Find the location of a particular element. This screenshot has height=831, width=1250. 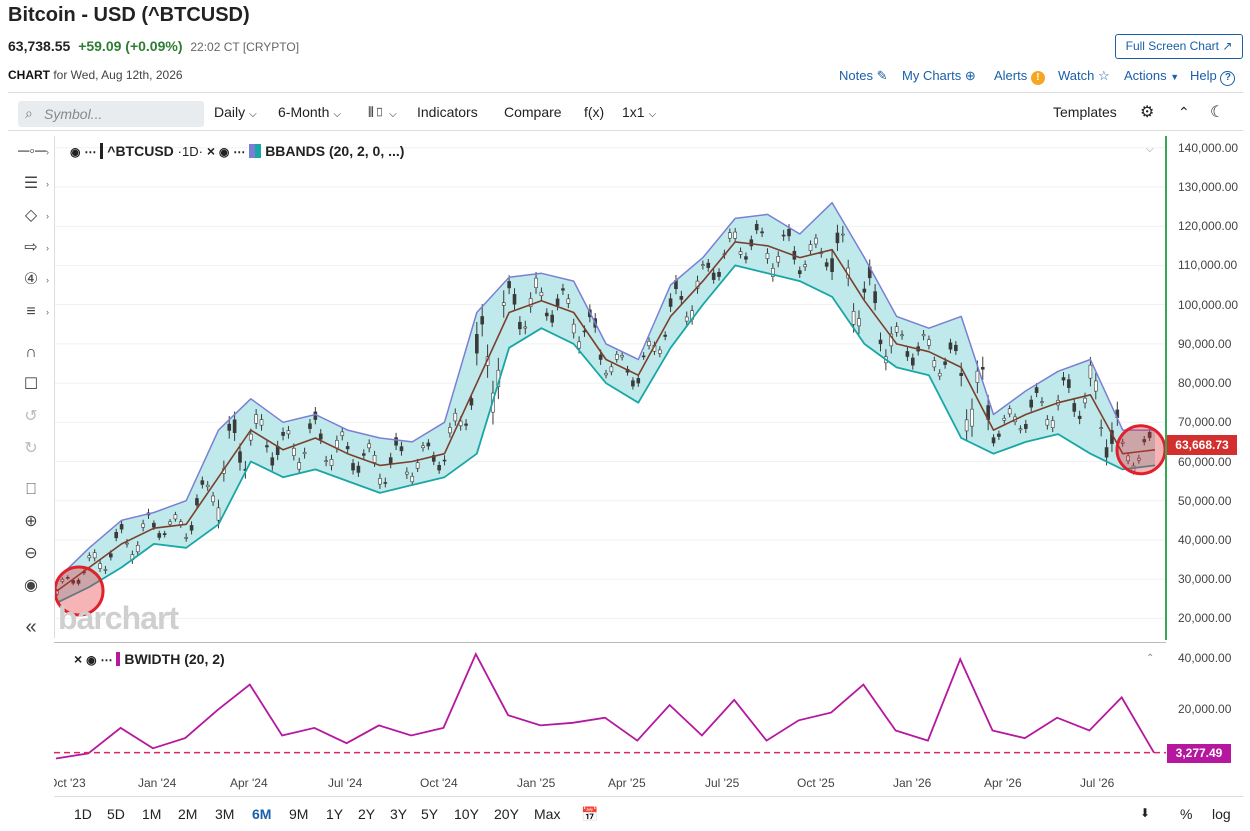

dark-mode-moon-icon: ☾ is located at coordinates (1217, 112).